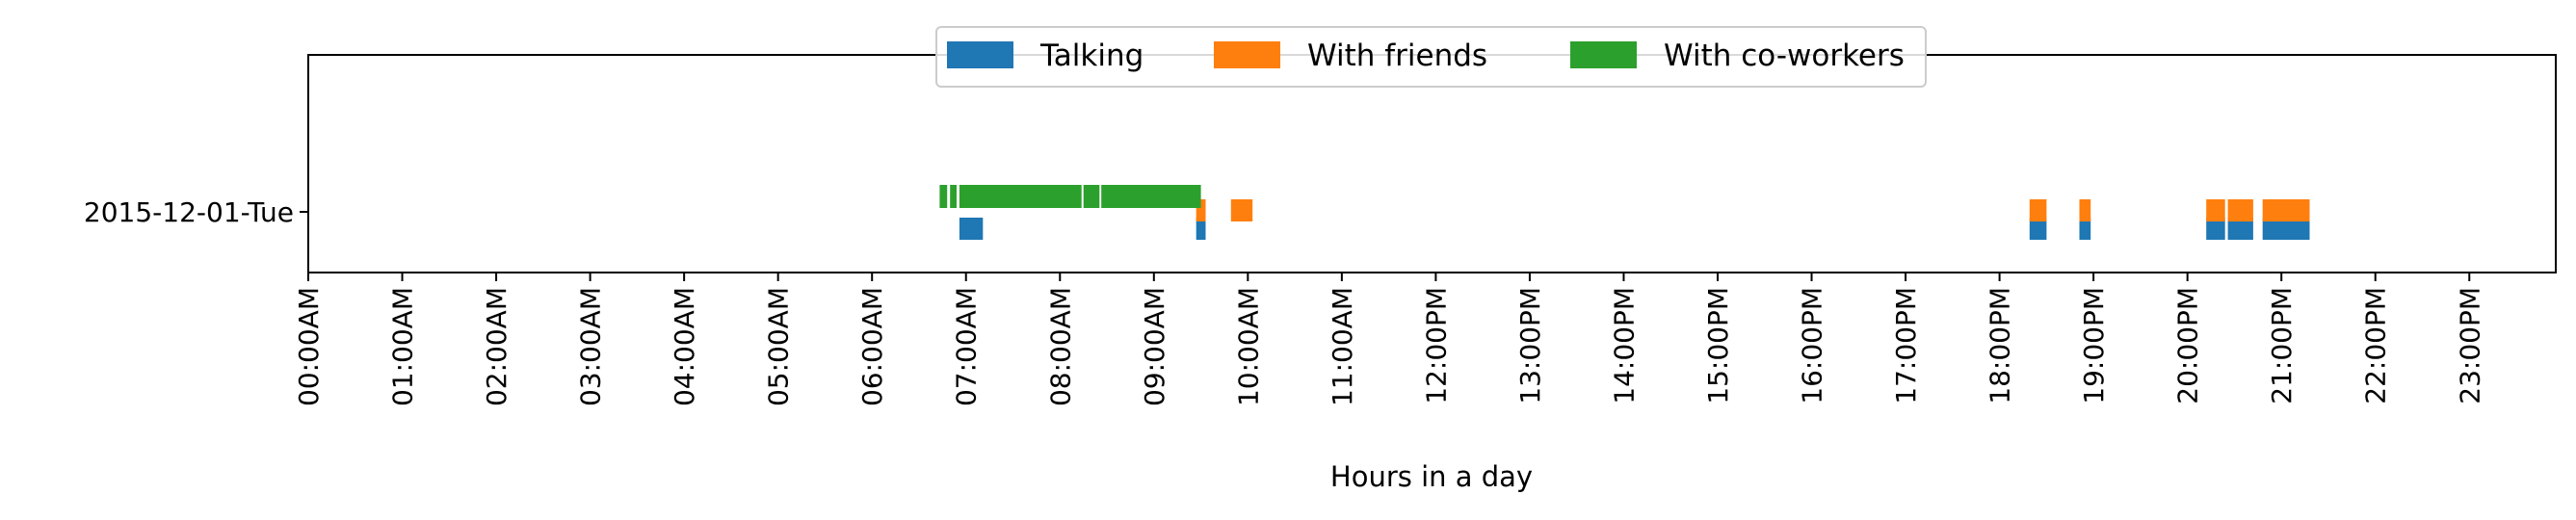 This screenshot has width=2576, height=520. Describe the element at coordinates (684, 346) in the screenshot. I see `x-tick-label: 04:00AM` at that location.